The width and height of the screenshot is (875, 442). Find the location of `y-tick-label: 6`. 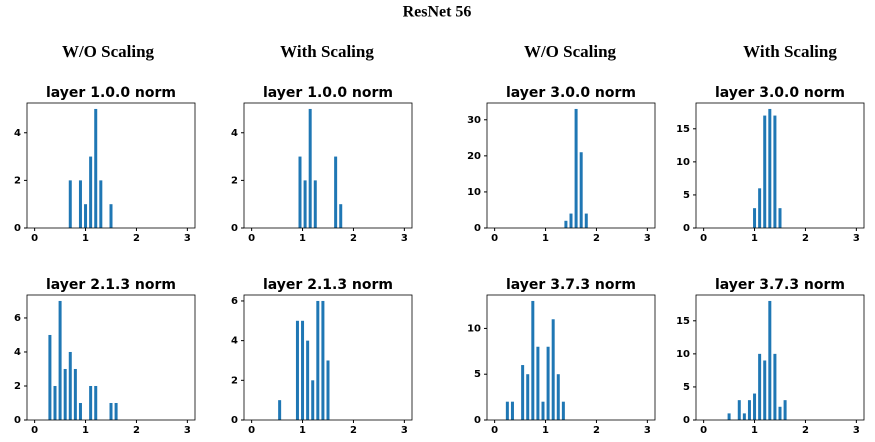

y-tick-label: 6 is located at coordinates (17, 318).